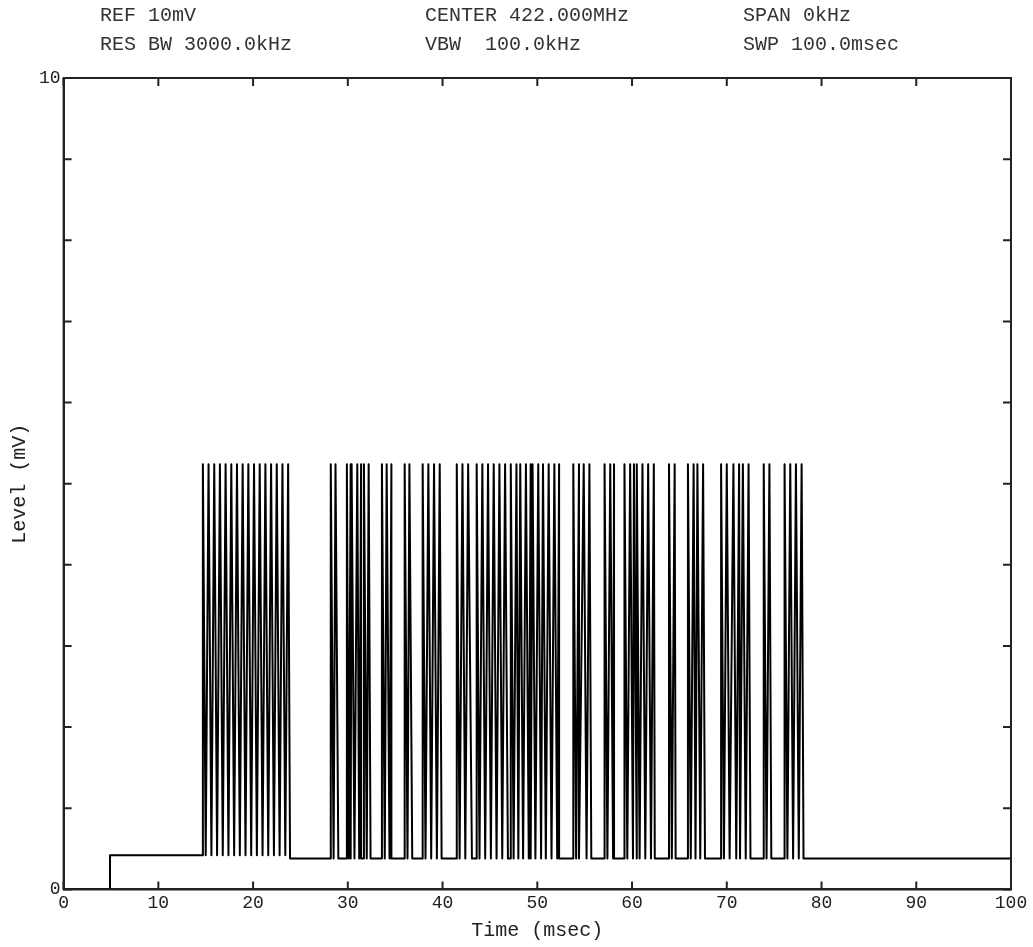 The height and width of the screenshot is (947, 1033). Describe the element at coordinates (148, 15) in the screenshot. I see `text: REF 10mV` at that location.